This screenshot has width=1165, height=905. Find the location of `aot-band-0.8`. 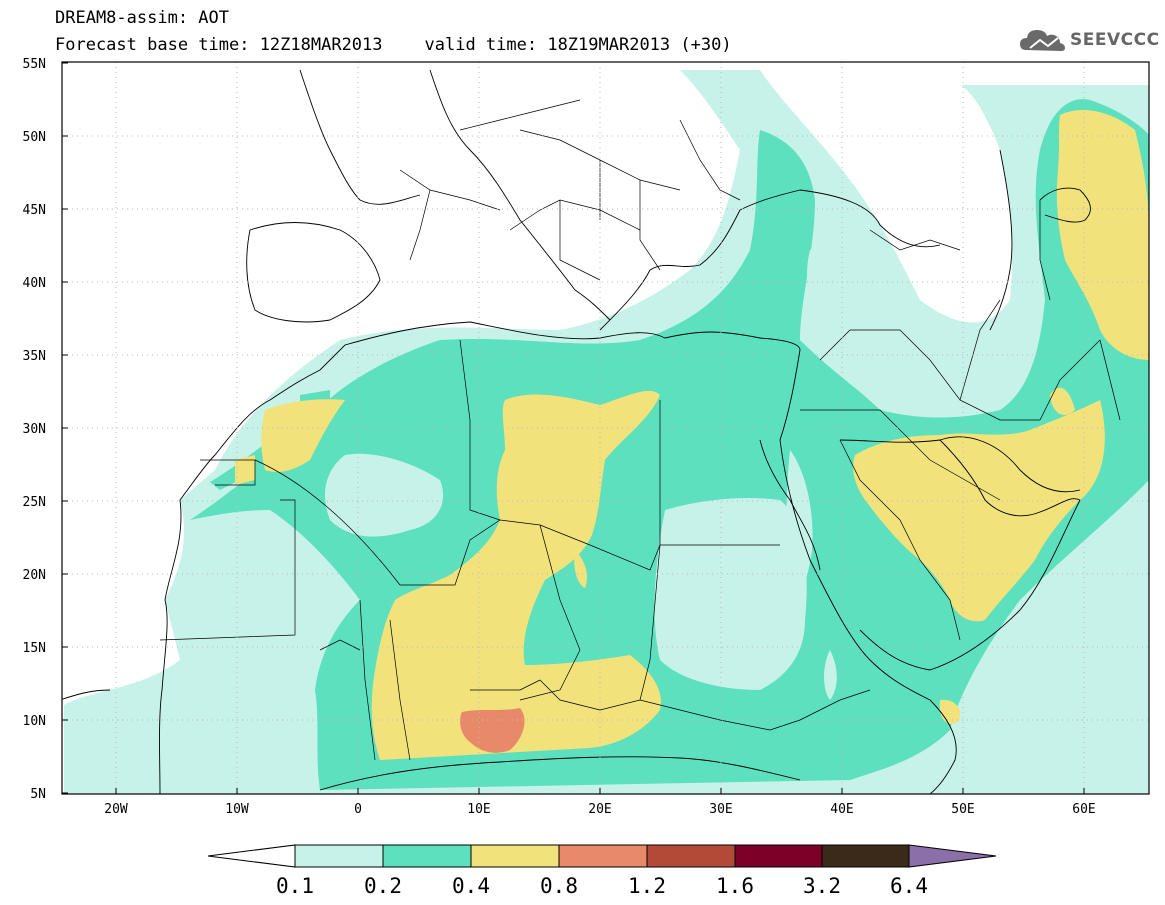

aot-band-0.8 is located at coordinates (492, 730).